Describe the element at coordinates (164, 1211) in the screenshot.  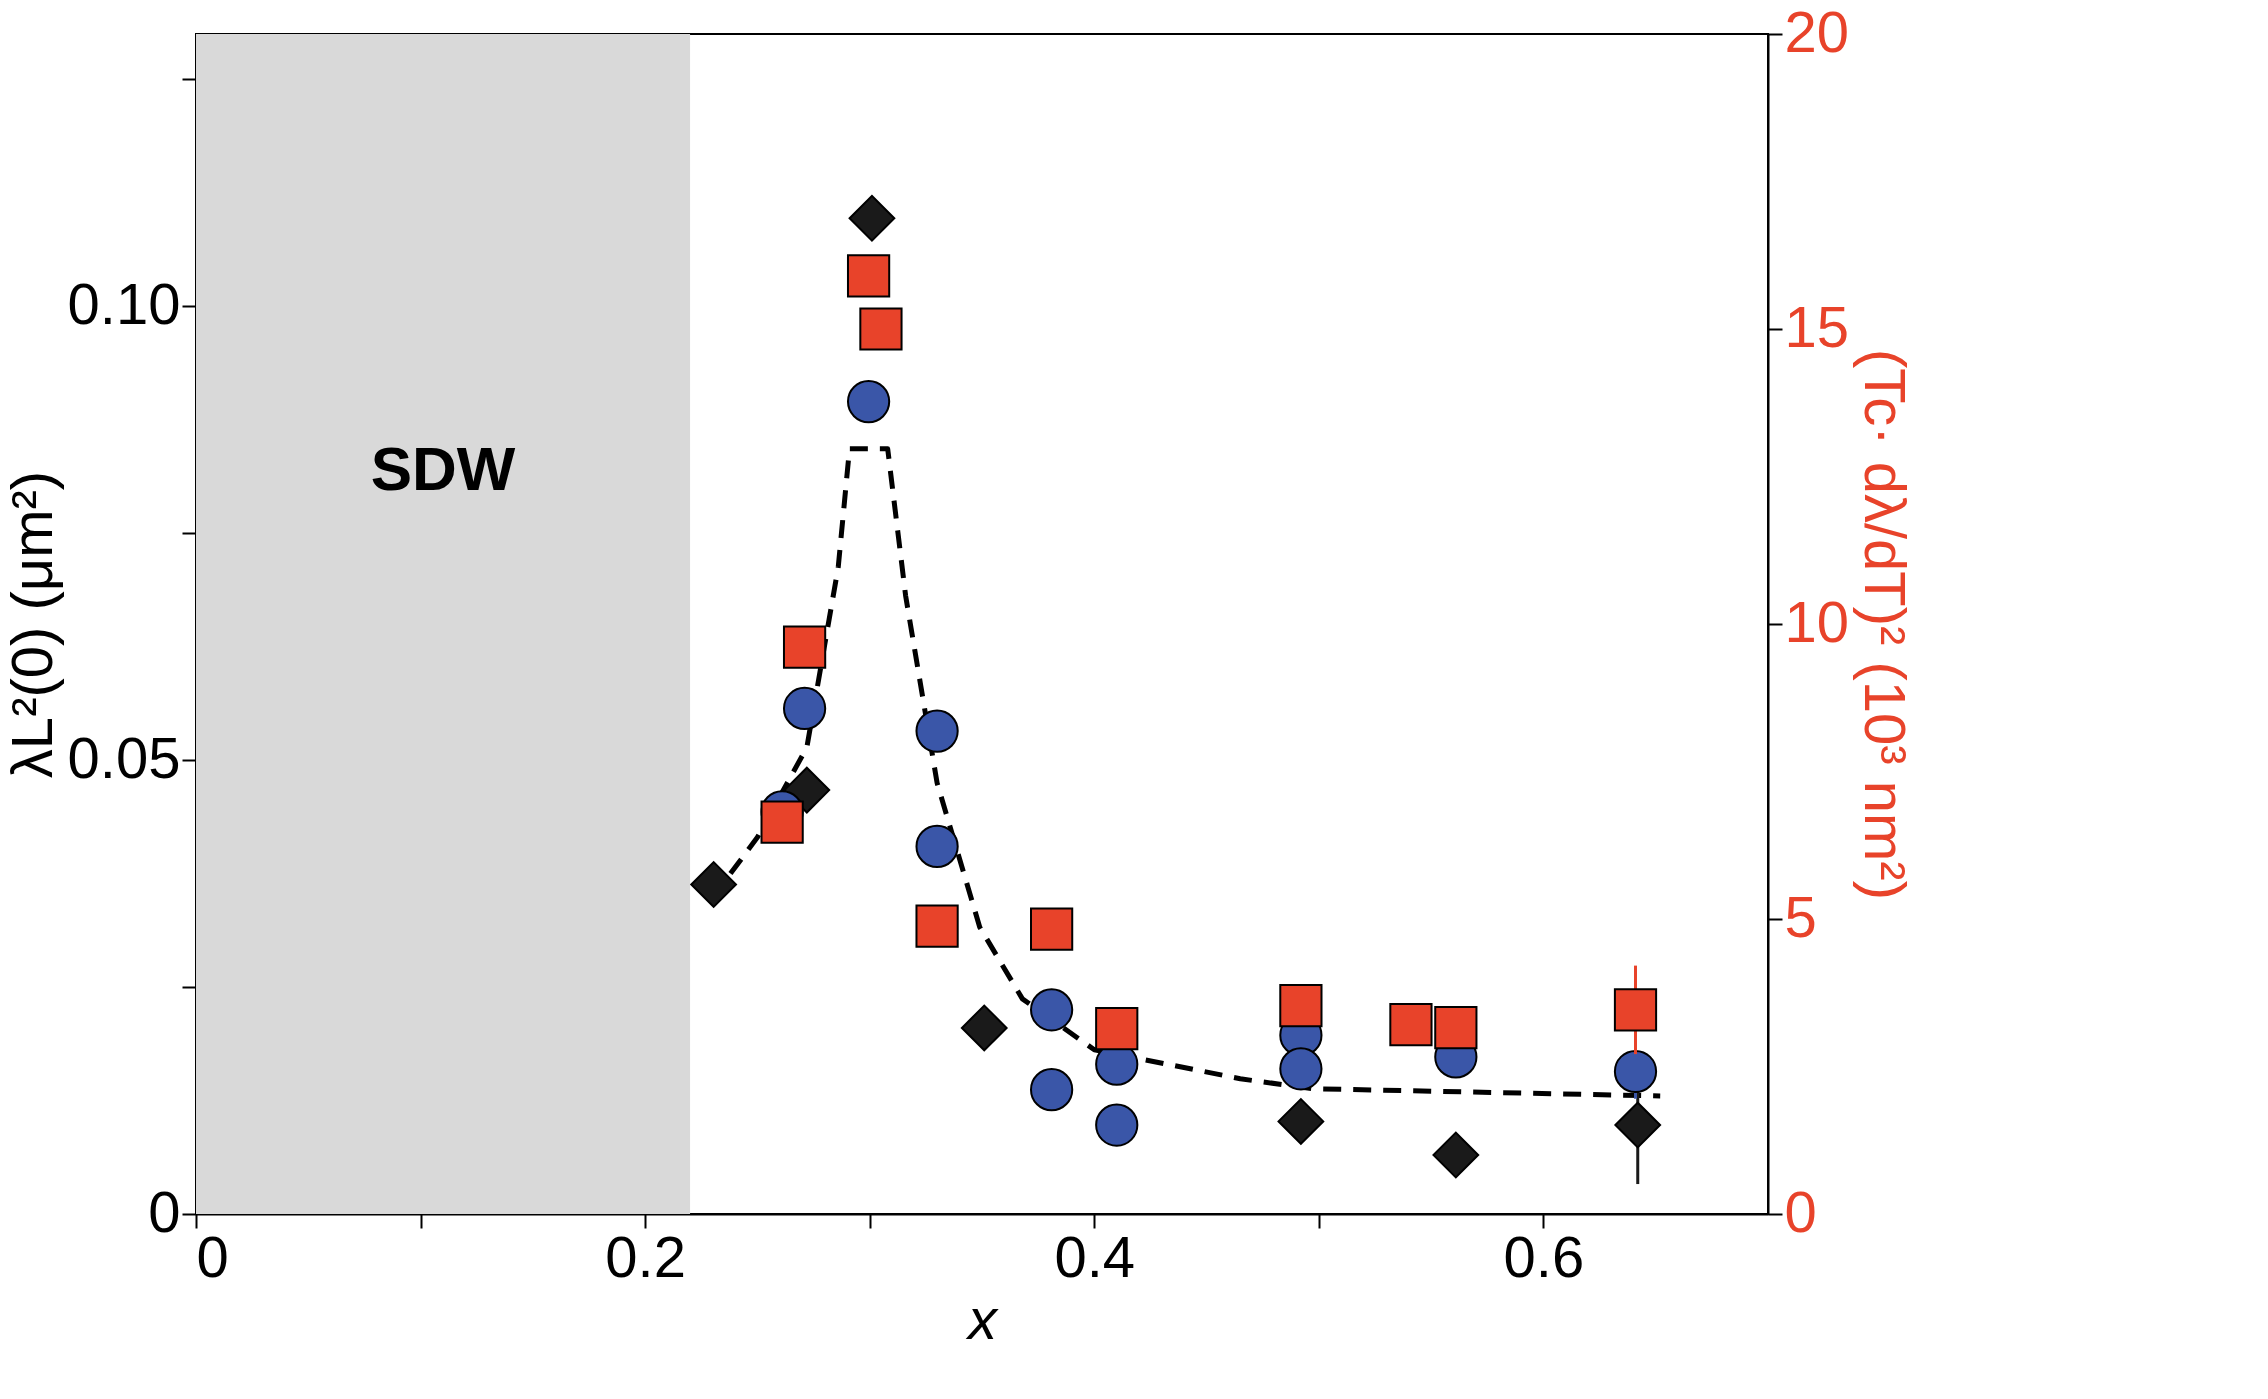
I see `y-tick-label: 0` at that location.